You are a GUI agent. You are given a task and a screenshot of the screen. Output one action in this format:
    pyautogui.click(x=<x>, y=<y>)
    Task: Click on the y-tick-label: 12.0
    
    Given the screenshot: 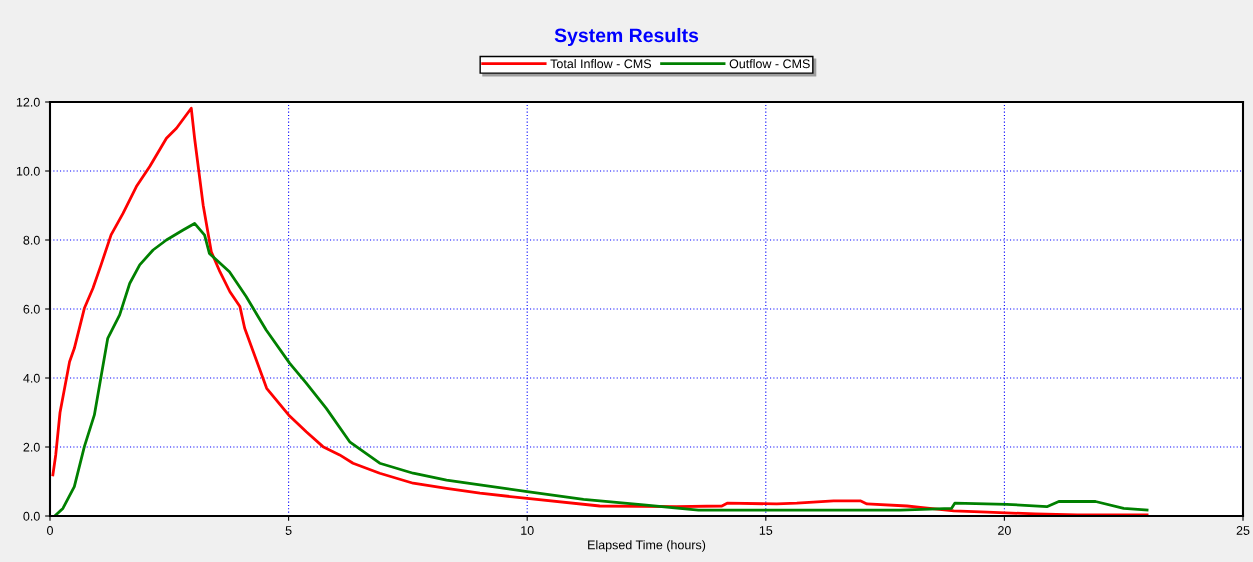 What is the action you would take?
    pyautogui.click(x=28, y=102)
    